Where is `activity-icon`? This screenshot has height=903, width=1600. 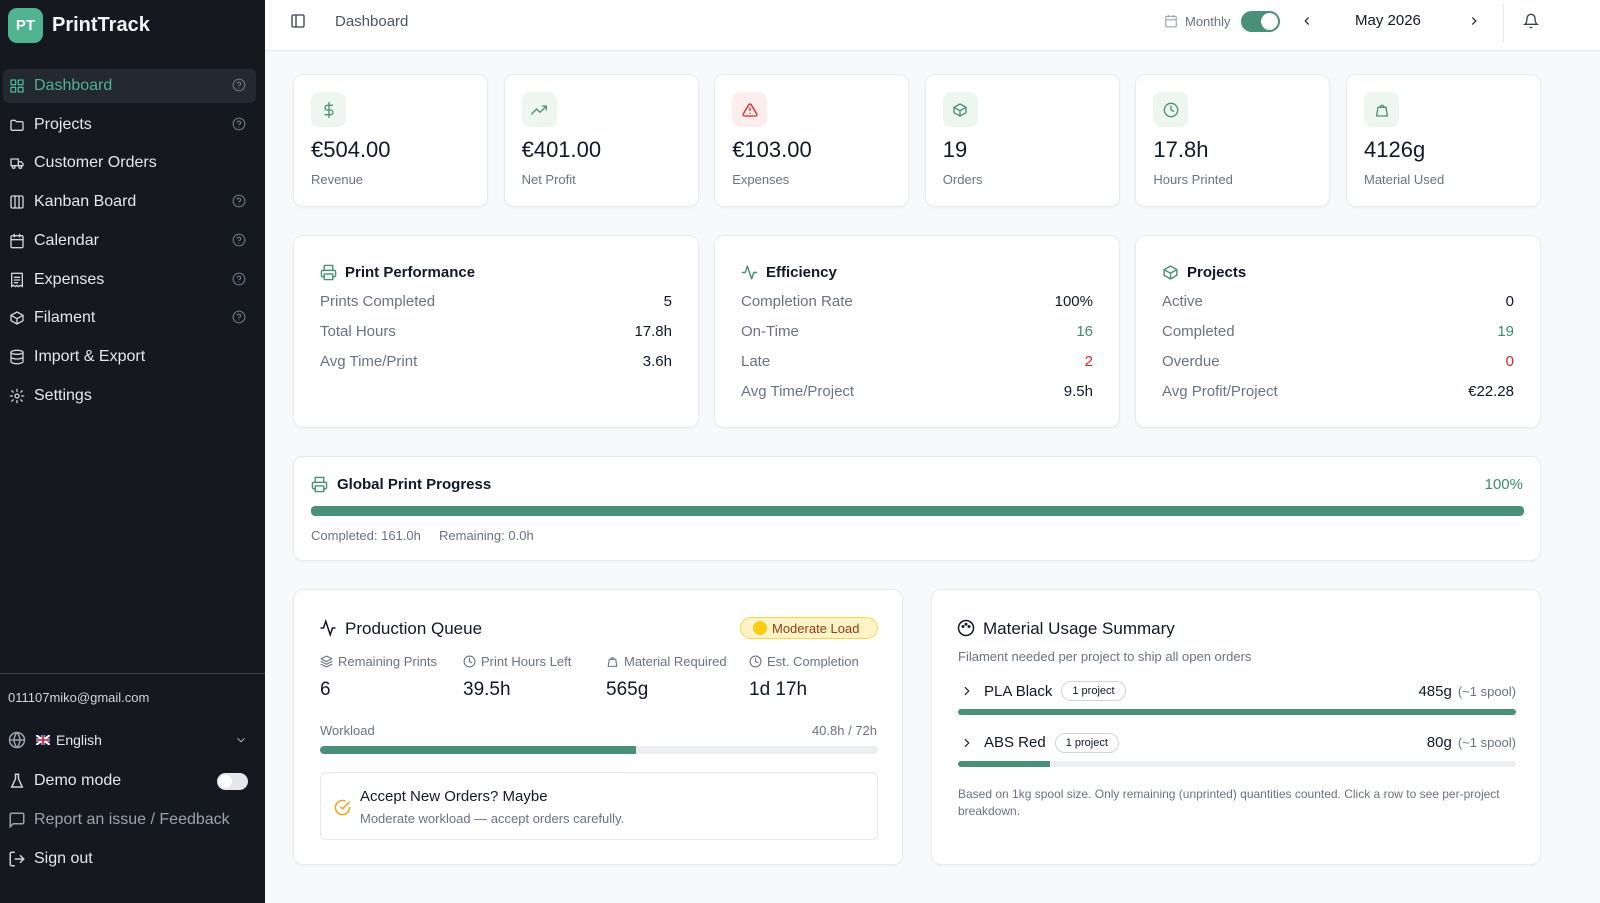 activity-icon is located at coordinates (328, 628).